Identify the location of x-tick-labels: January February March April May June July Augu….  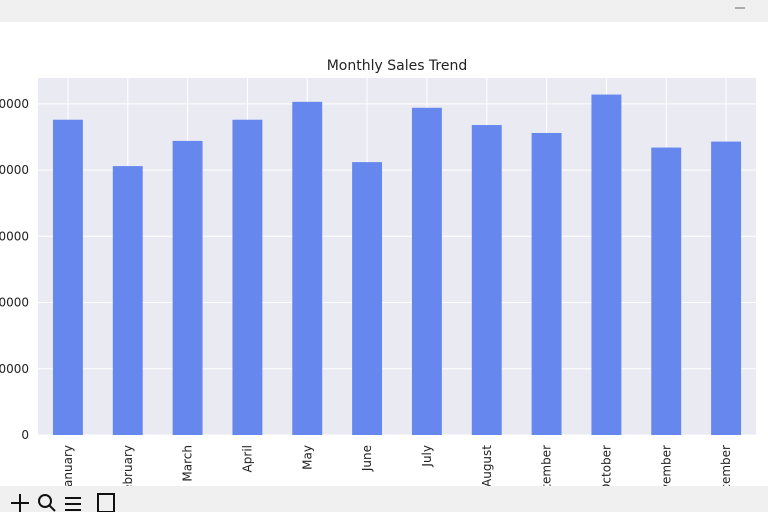
(397, 478).